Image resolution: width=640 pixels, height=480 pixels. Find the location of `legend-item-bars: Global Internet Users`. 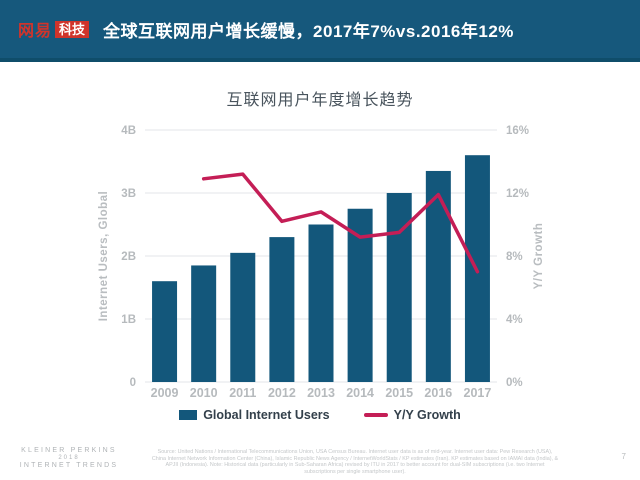

legend-item-bars: Global Internet Users is located at coordinates (254, 415).